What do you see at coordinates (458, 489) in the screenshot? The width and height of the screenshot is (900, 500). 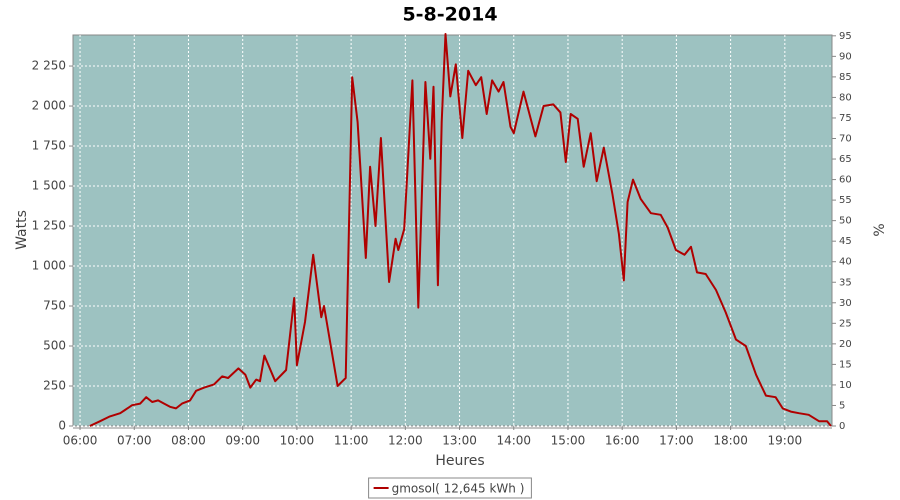 I see `legend-label: gmosol( 12,645 kWh )` at bounding box center [458, 489].